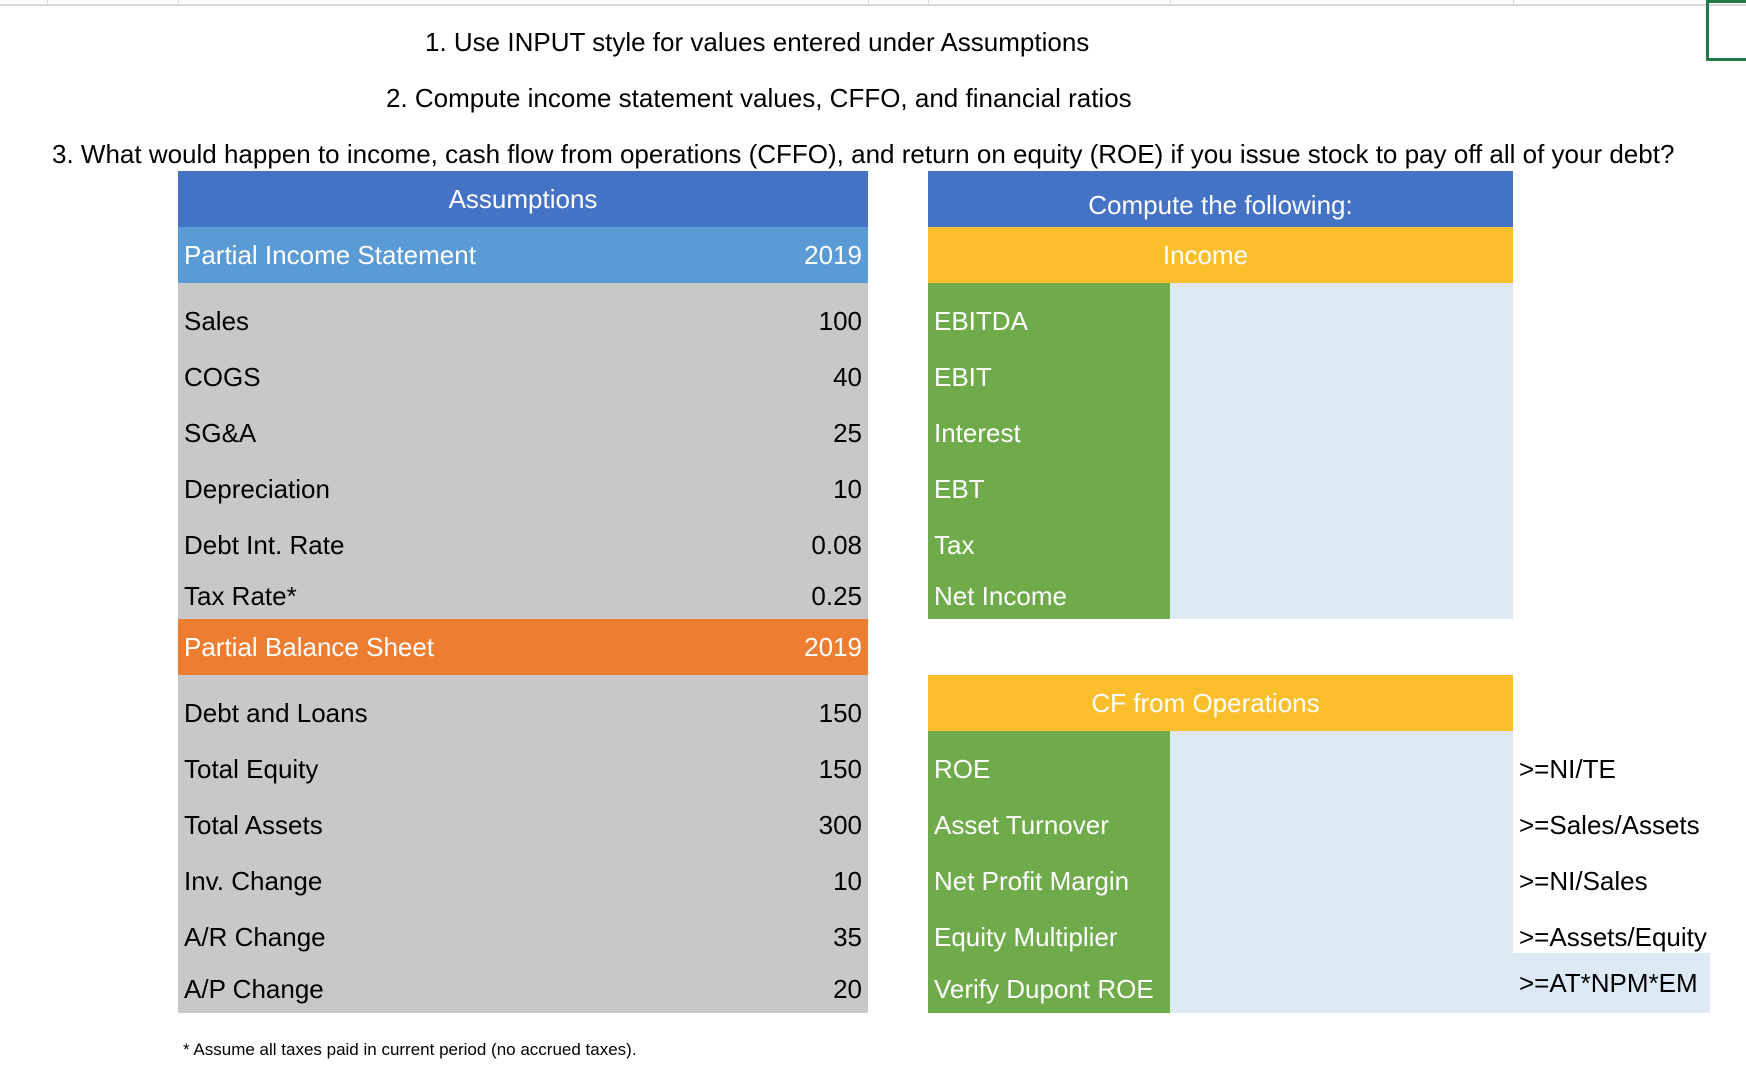 This screenshot has width=1746, height=1074. I want to click on income-label: EBT, so click(1049, 489).